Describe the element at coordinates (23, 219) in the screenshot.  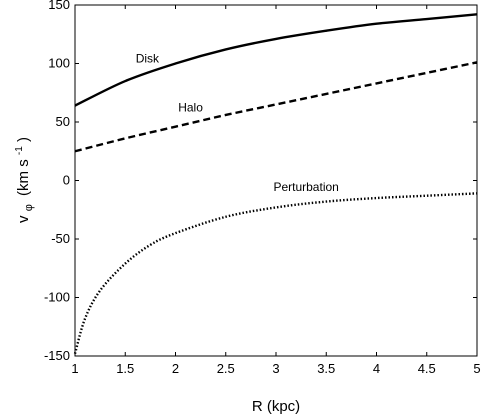
I see `y-axis-label-main: v` at that location.